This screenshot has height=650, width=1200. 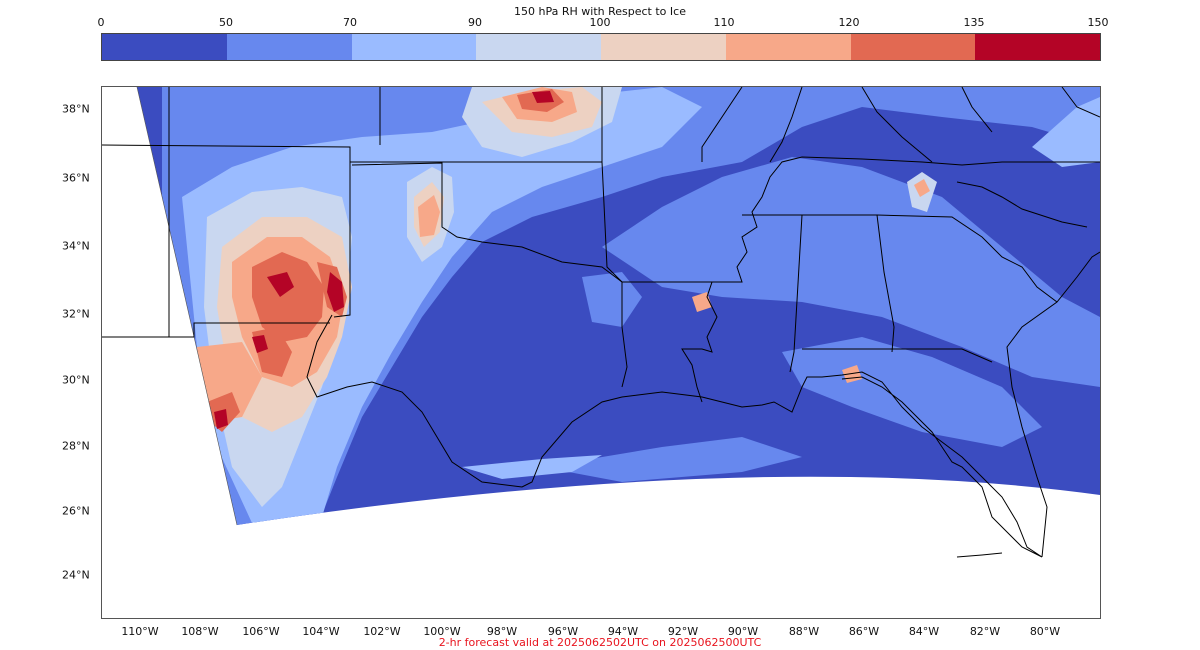 What do you see at coordinates (226, 22) in the screenshot?
I see `colorbar-tick-label: 50` at bounding box center [226, 22].